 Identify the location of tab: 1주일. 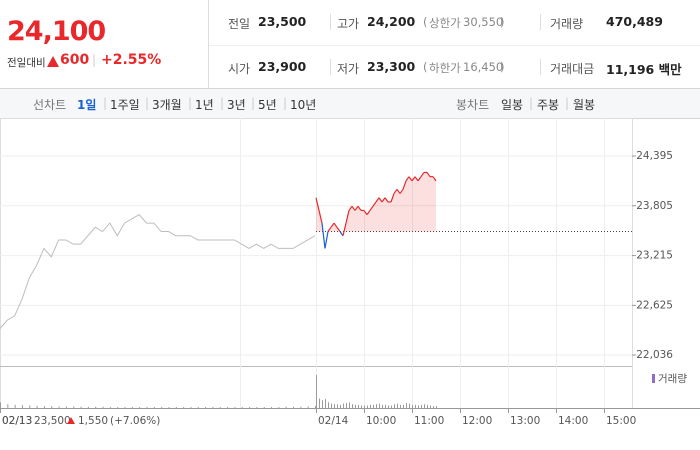
(125, 105).